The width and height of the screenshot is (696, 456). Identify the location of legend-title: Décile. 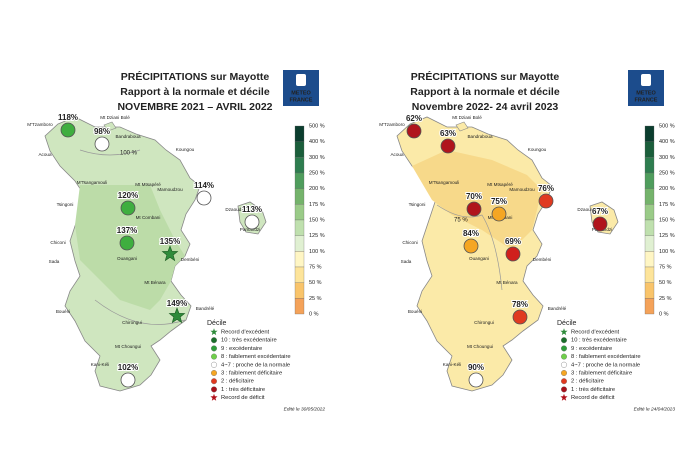
(567, 323).